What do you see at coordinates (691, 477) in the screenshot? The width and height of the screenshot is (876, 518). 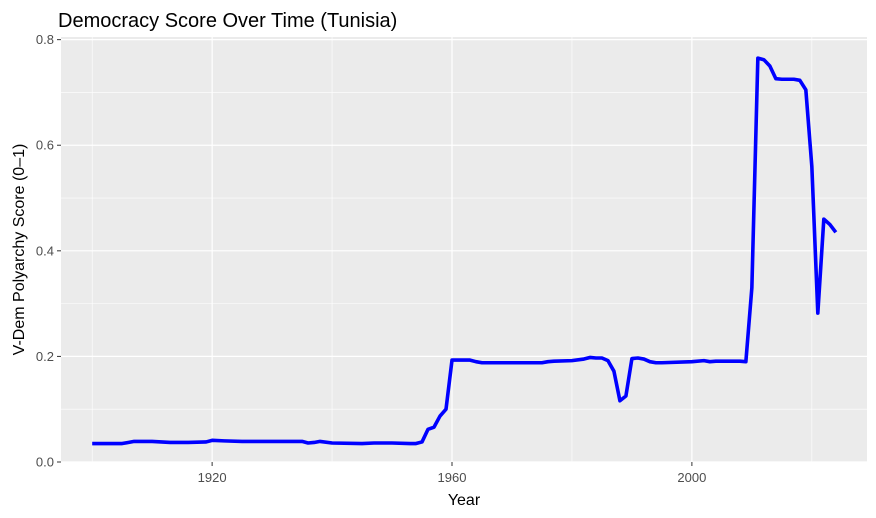 I see `x-tick-label: 2000` at bounding box center [691, 477].